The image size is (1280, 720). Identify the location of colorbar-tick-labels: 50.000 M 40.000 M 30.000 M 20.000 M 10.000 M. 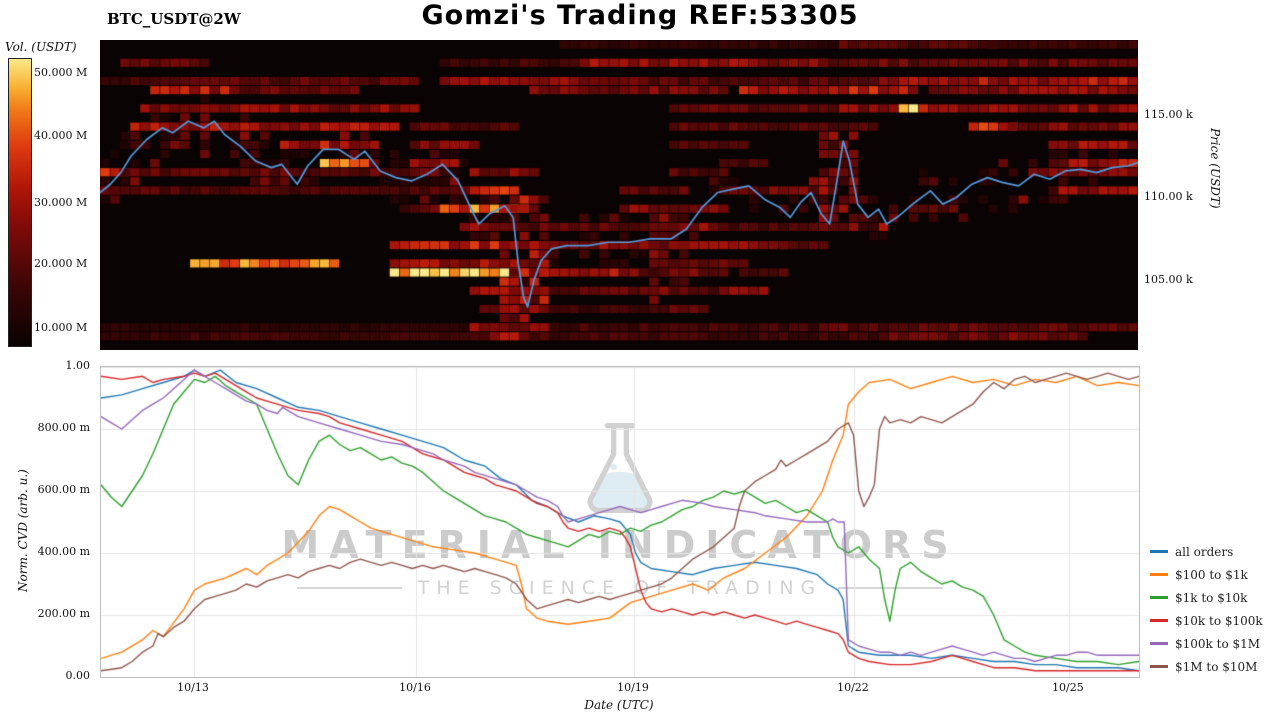
(69, 201).